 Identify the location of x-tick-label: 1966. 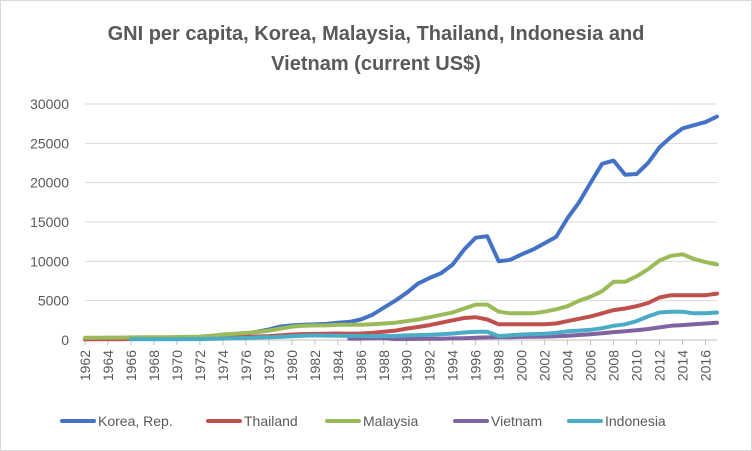
(131, 365).